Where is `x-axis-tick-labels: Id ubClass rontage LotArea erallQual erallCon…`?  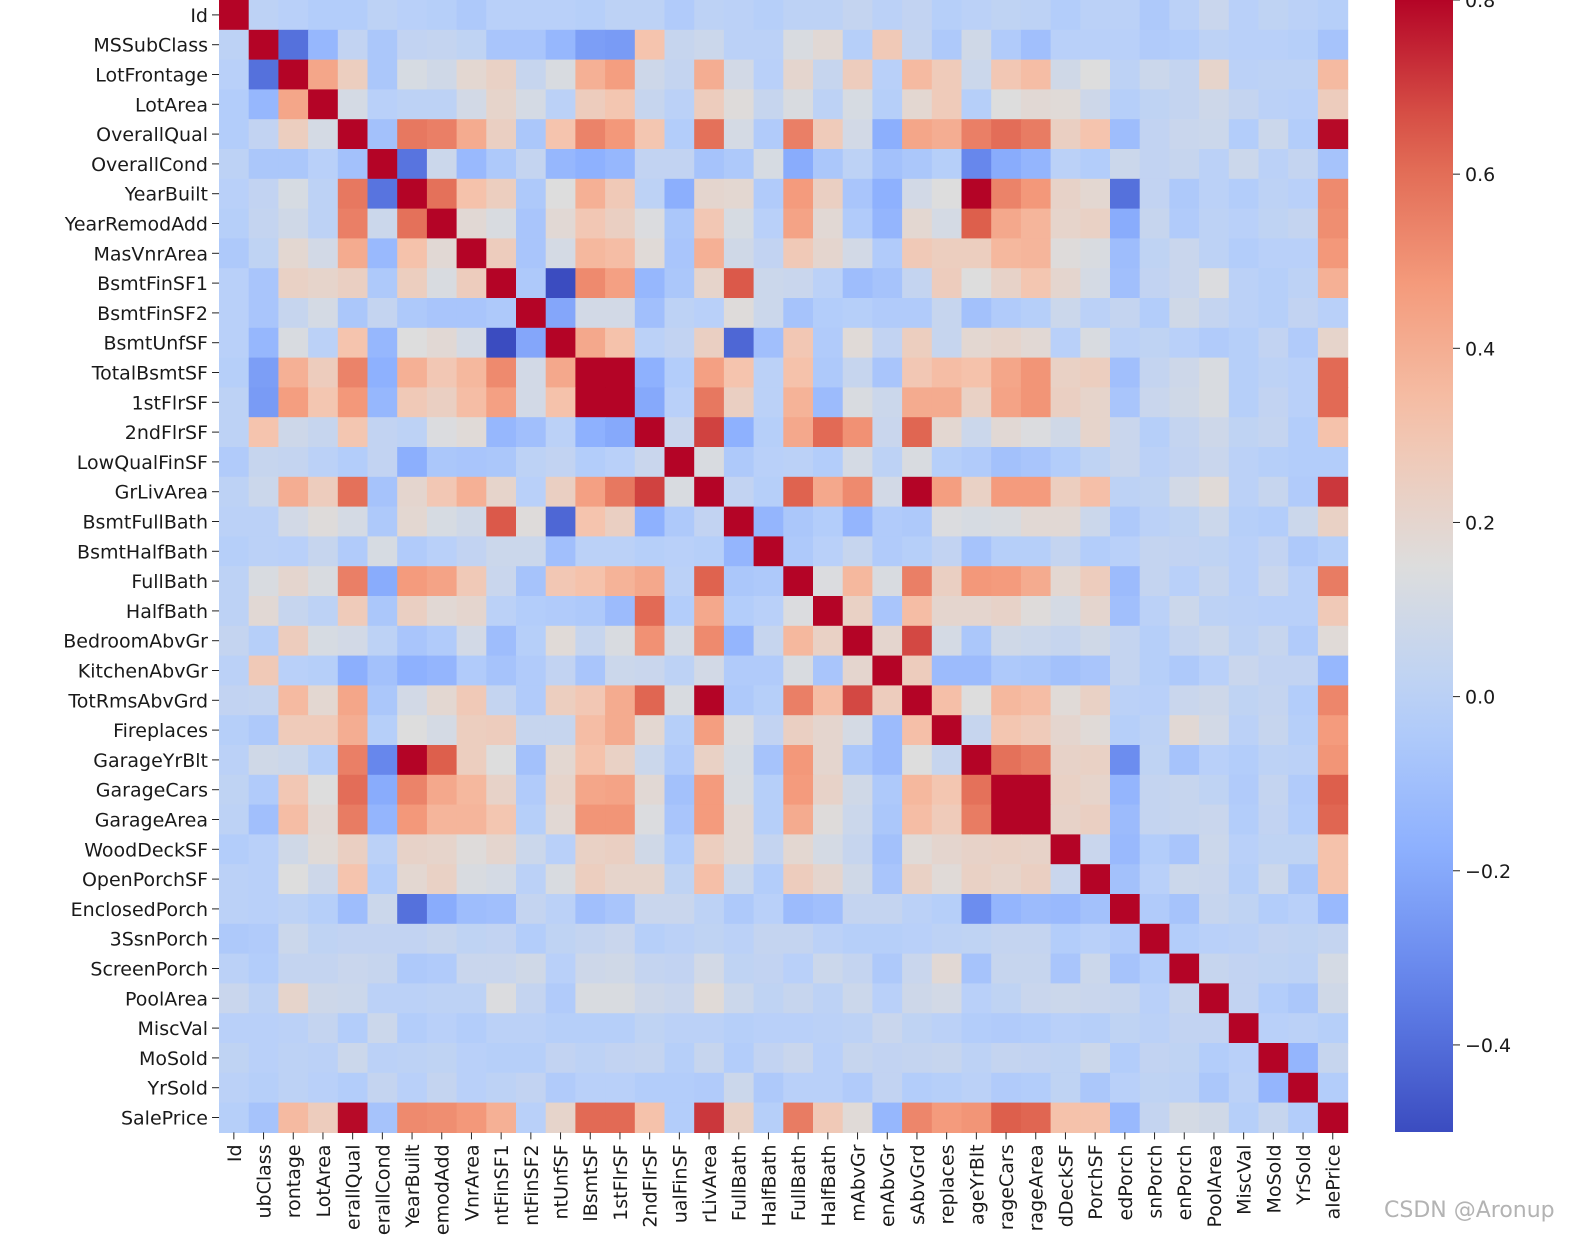 x-axis-tick-labels: Id ubClass rontage LotArea erallQual erallCon… is located at coordinates (784, 1183).